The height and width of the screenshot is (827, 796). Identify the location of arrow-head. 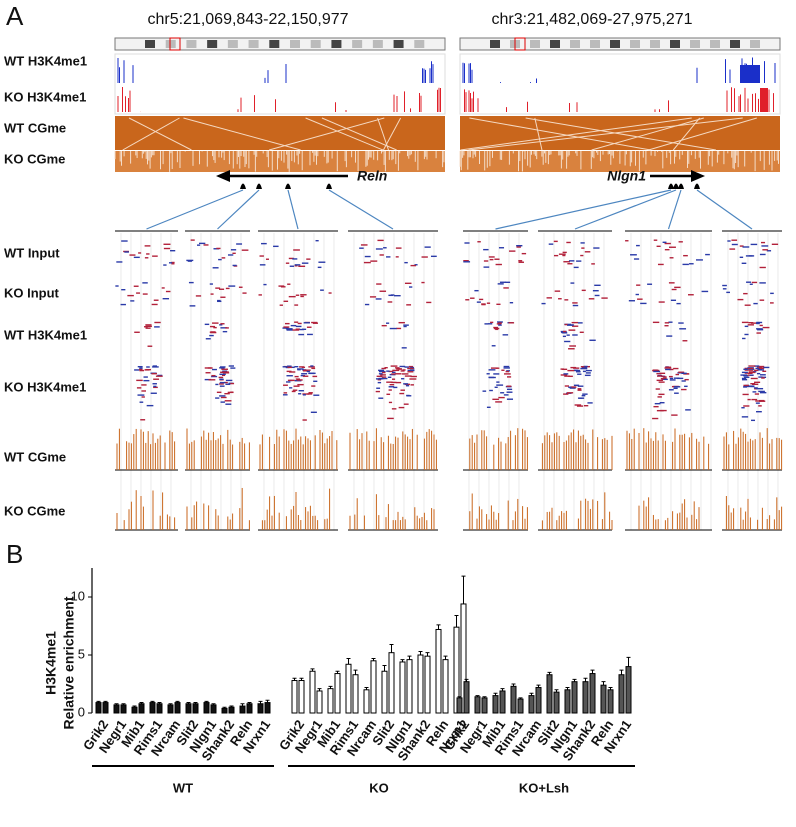
(698, 176).